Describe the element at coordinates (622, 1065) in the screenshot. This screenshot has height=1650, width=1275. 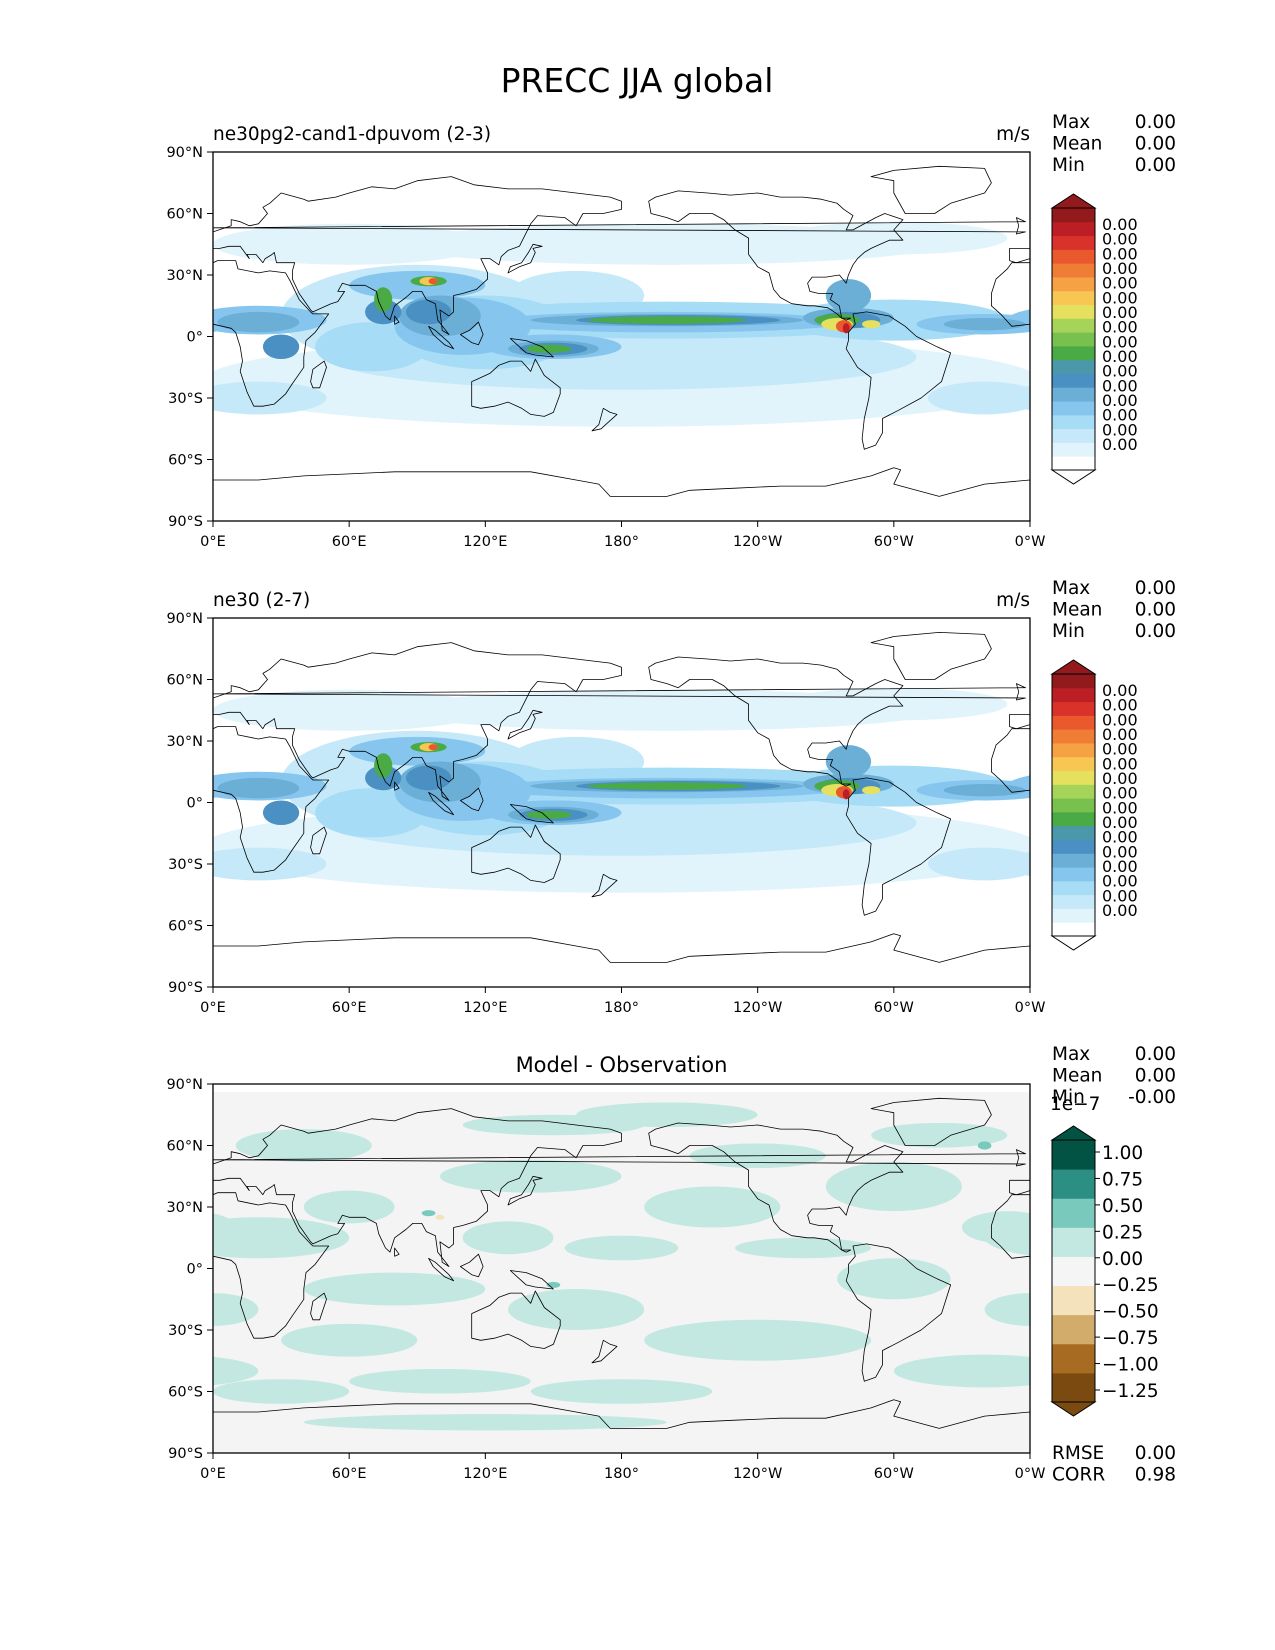
I see `panel-title: Model - Observation` at that location.